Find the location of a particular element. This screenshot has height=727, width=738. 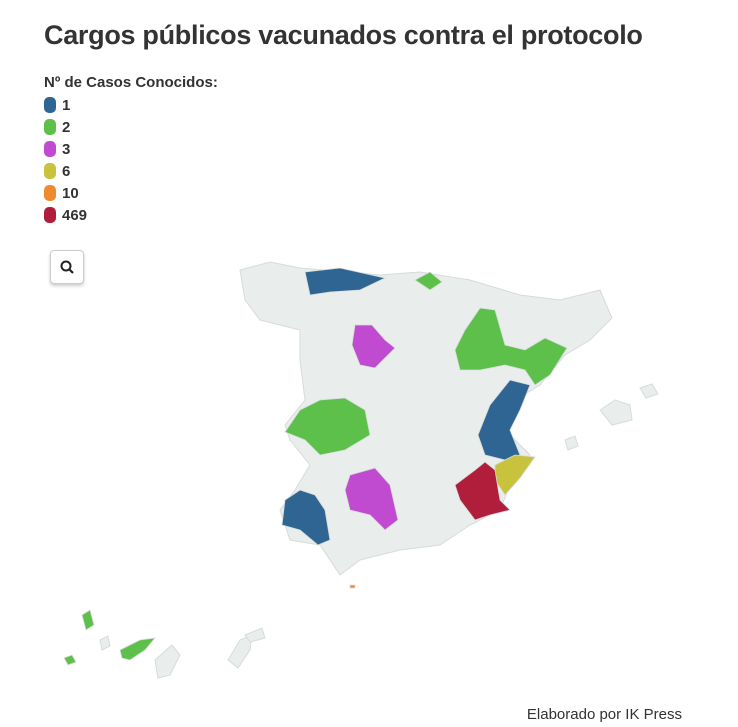

credit: Elaborado por IK Press is located at coordinates (604, 714).